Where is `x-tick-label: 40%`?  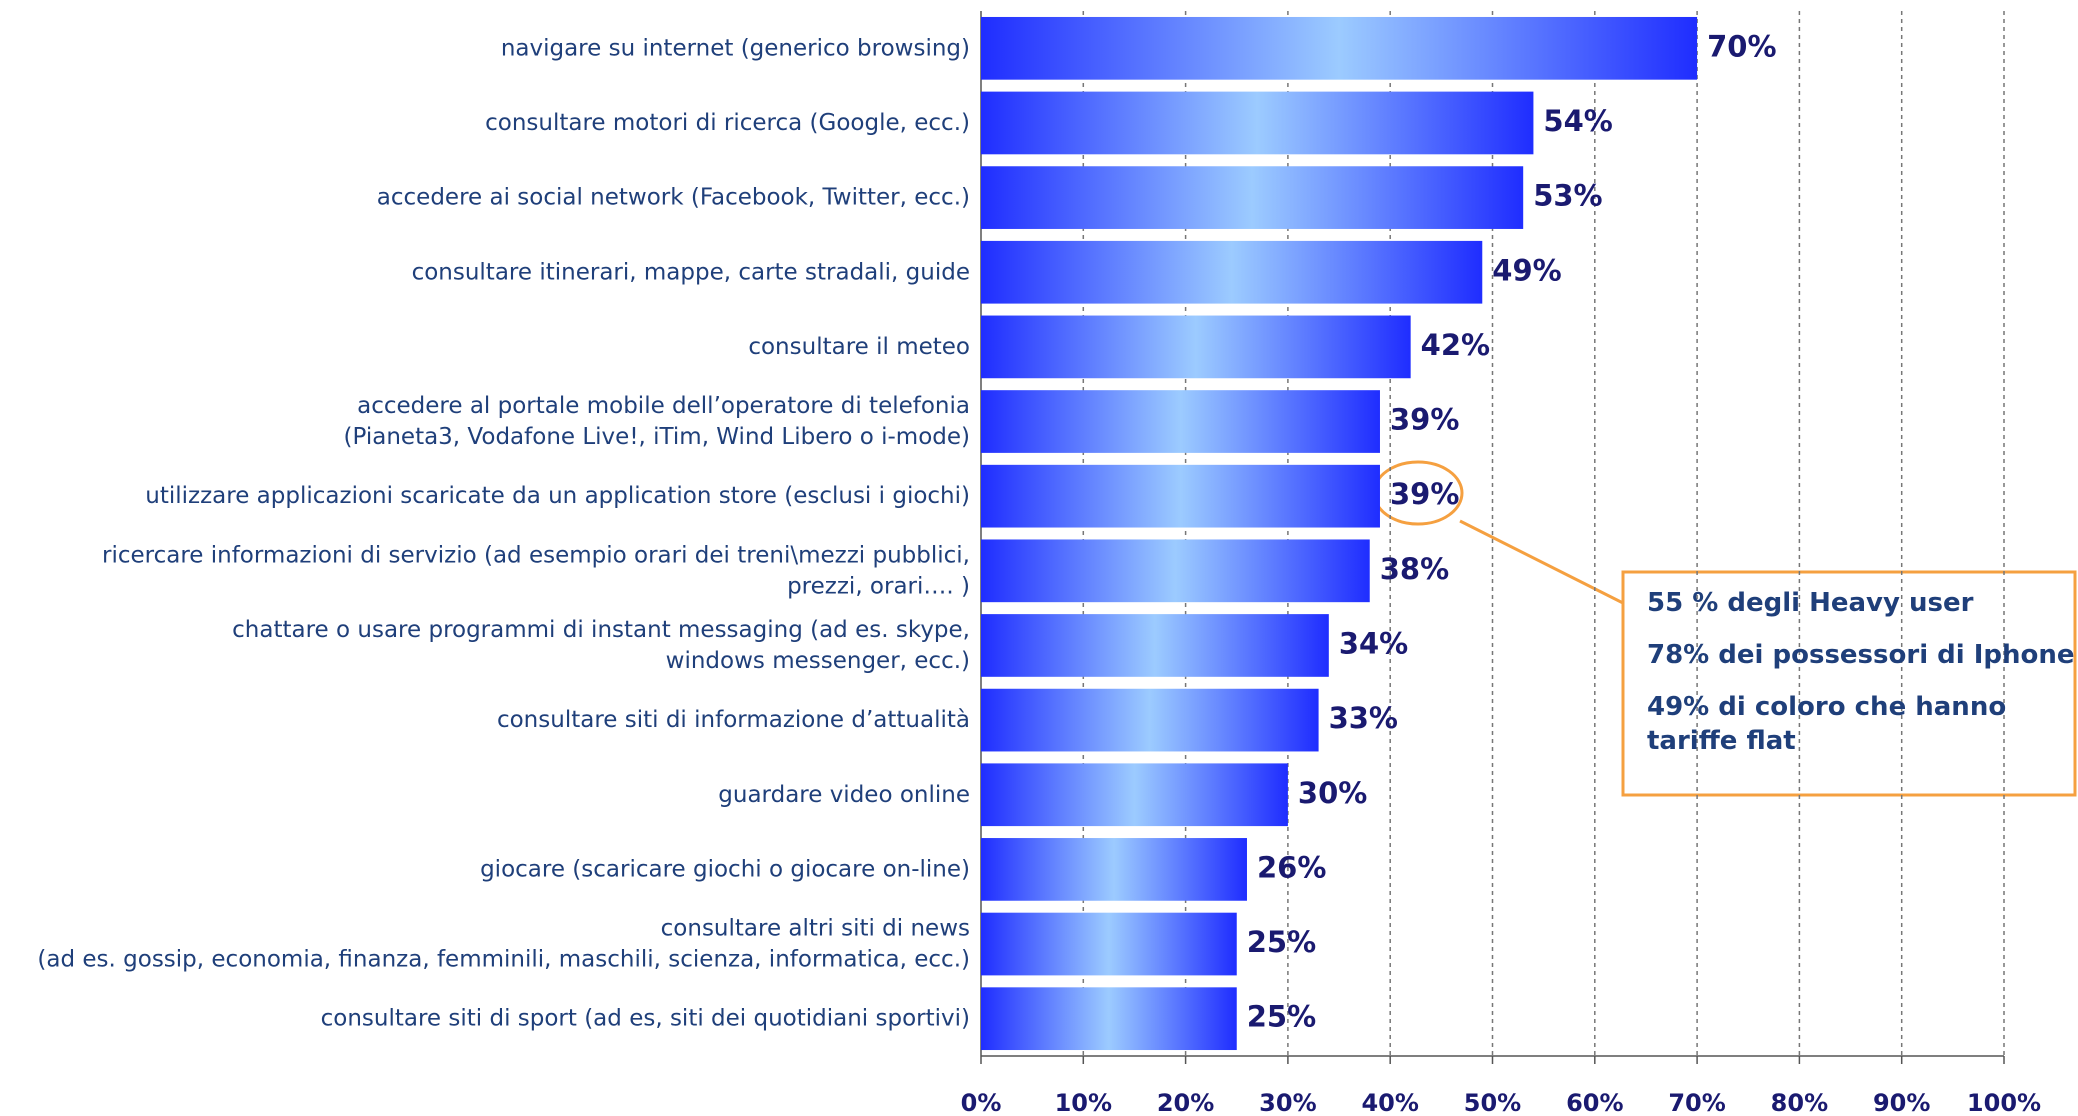
x-tick-label: 40% is located at coordinates (1389, 1102).